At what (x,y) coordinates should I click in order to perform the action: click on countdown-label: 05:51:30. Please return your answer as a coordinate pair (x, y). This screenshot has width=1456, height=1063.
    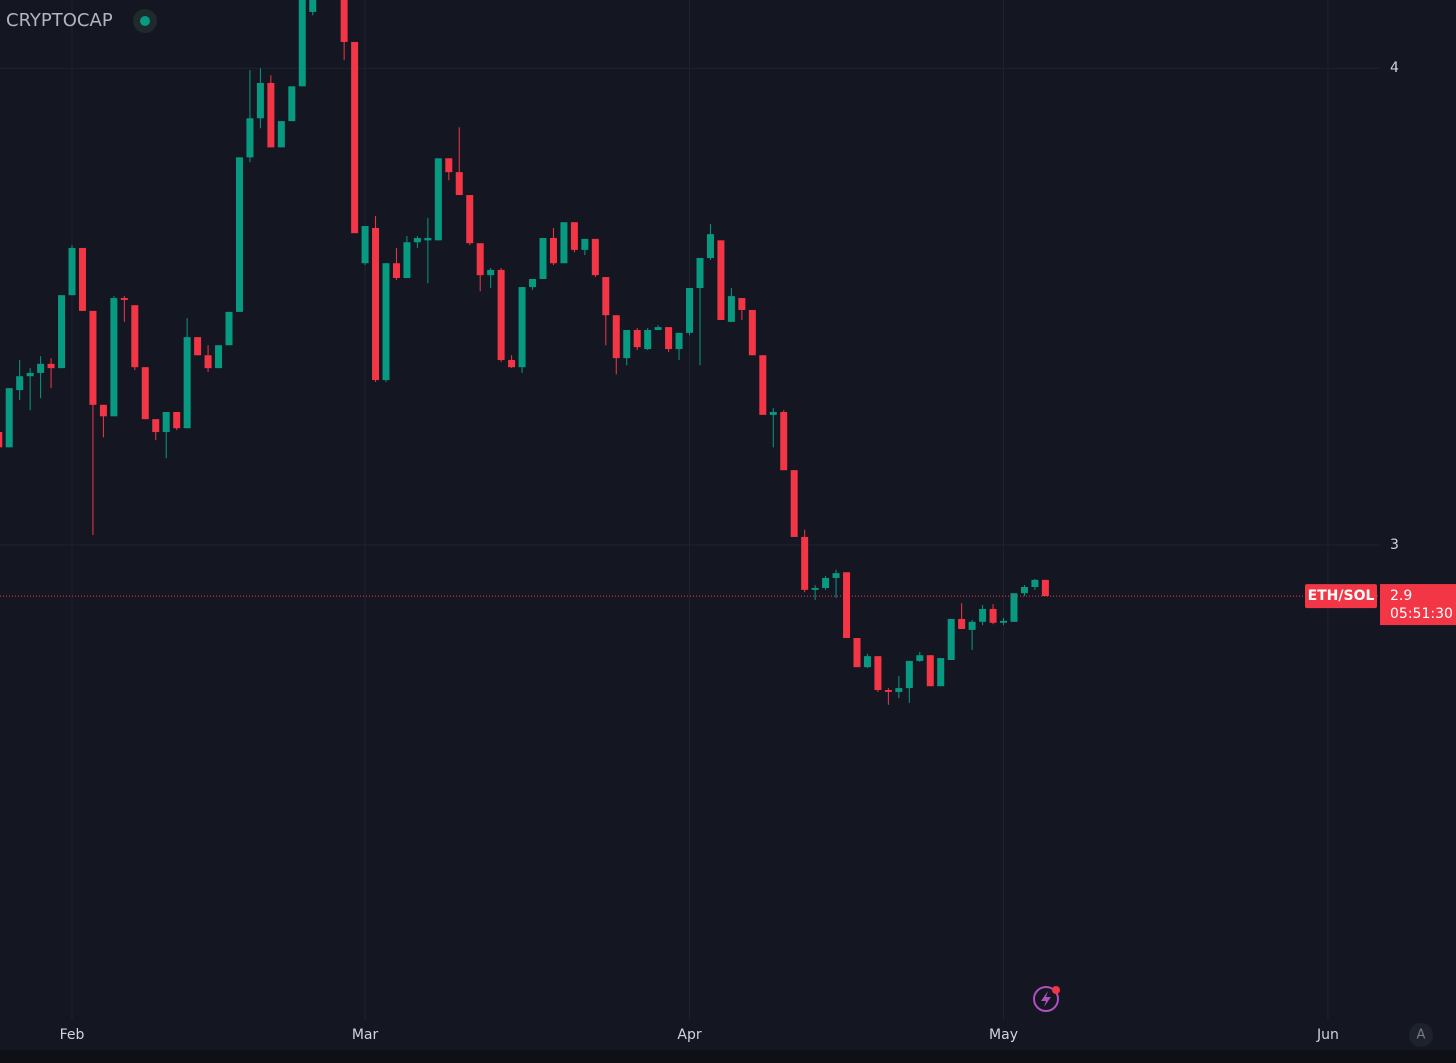
    Looking at the image, I should click on (1421, 614).